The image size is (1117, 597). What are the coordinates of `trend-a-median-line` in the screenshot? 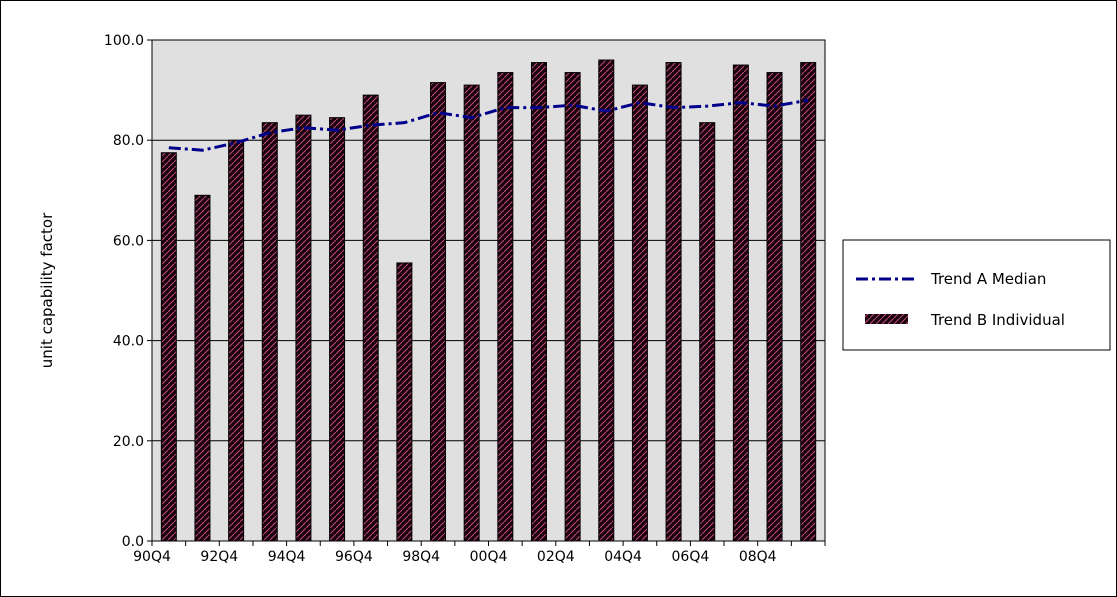 It's located at (488, 125).